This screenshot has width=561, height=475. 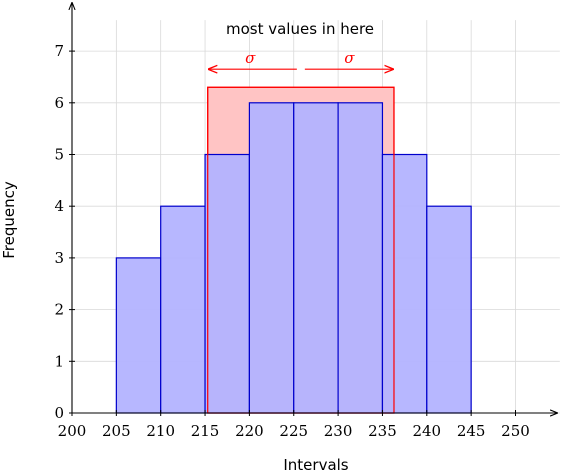 What do you see at coordinates (59, 258) in the screenshot?
I see `y-tick-label: 3` at bounding box center [59, 258].